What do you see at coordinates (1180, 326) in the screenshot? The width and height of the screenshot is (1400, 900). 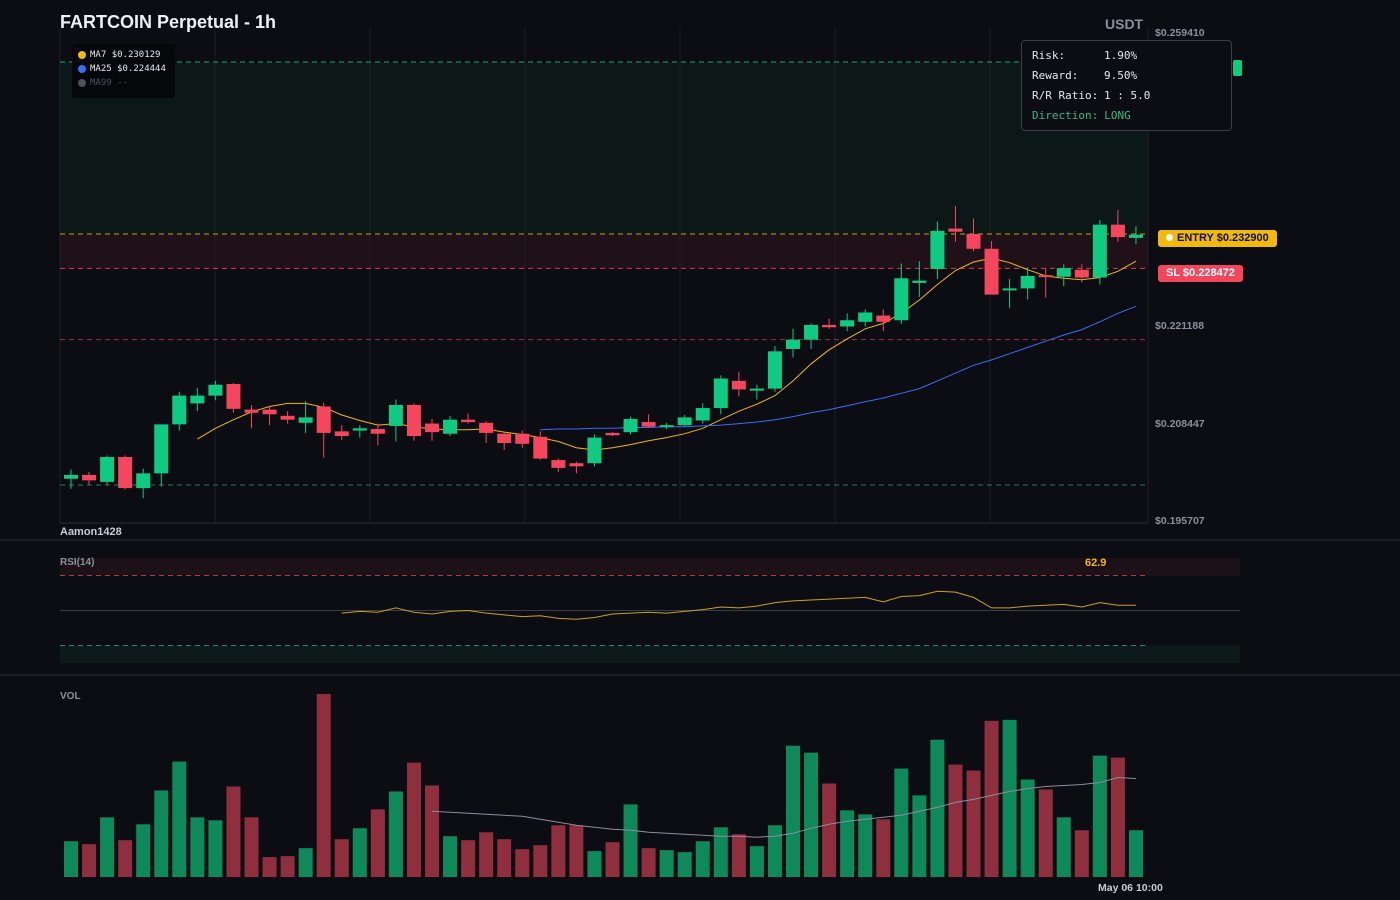 I see `price-axis-label: $0.221188` at bounding box center [1180, 326].